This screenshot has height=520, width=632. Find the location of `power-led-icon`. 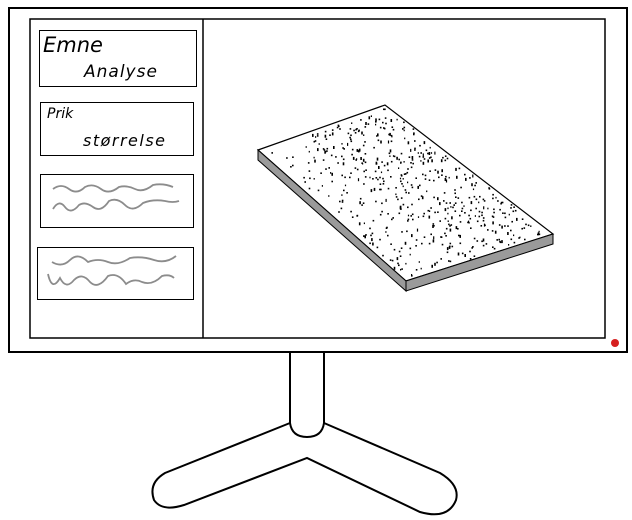

power-led-icon is located at coordinates (615, 343).